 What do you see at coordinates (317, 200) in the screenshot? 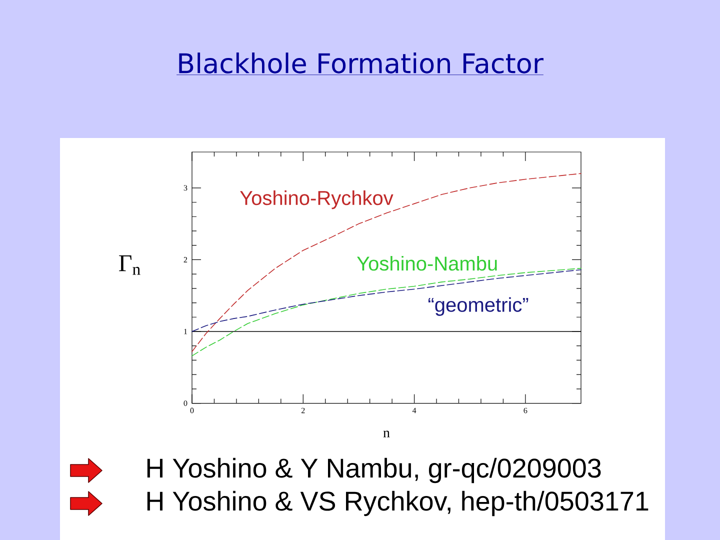
I see `series-label: Yoshino-Rychkov` at bounding box center [317, 200].